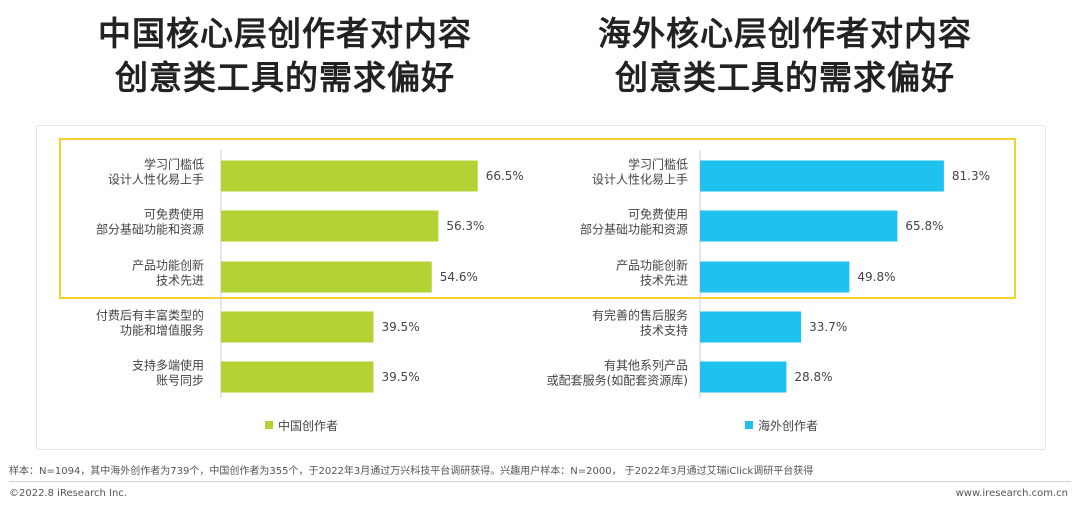 This screenshot has width=1080, height=509. I want to click on footer-divider, so click(540, 481).